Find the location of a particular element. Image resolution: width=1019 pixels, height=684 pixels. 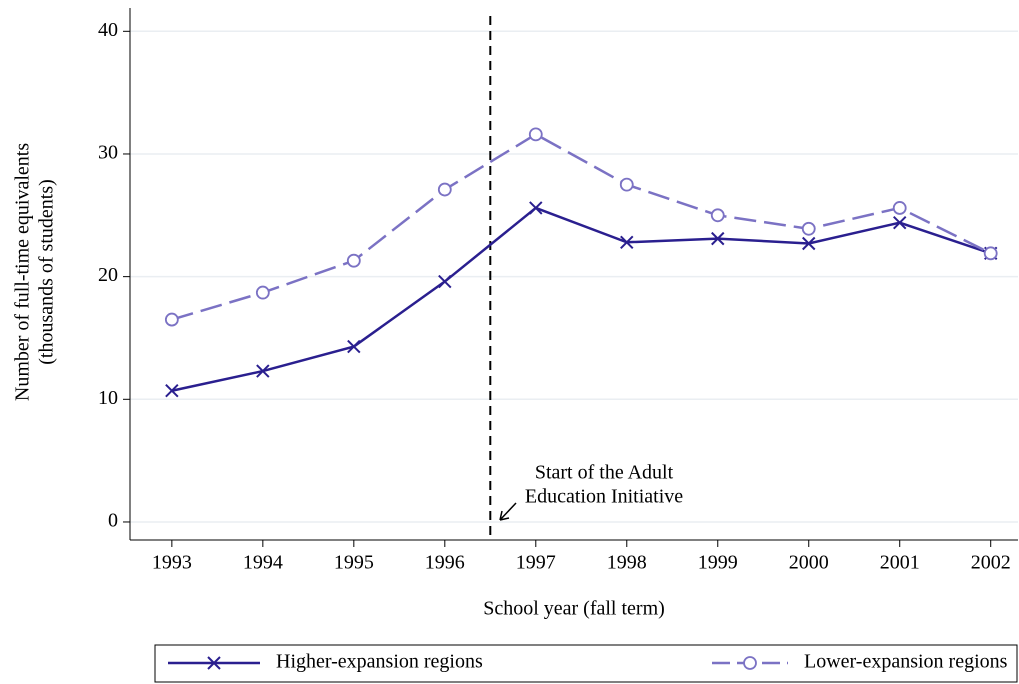

x-tick-label: 1999 is located at coordinates (718, 563).